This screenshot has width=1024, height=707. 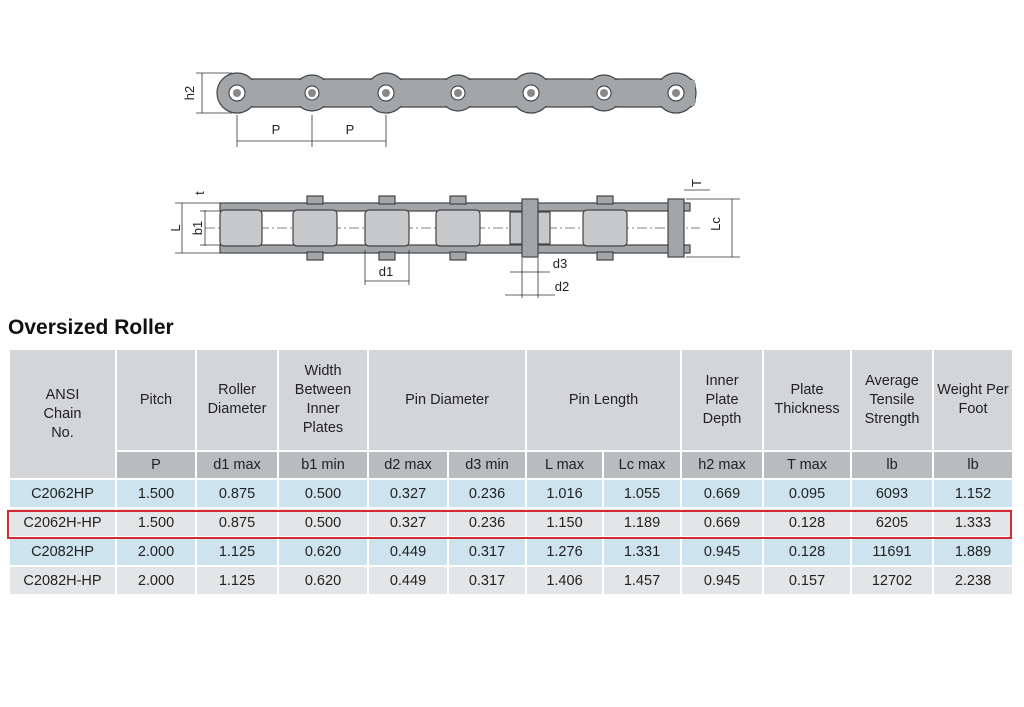 I want to click on header-text: Roller Diameter, so click(x=237, y=399).